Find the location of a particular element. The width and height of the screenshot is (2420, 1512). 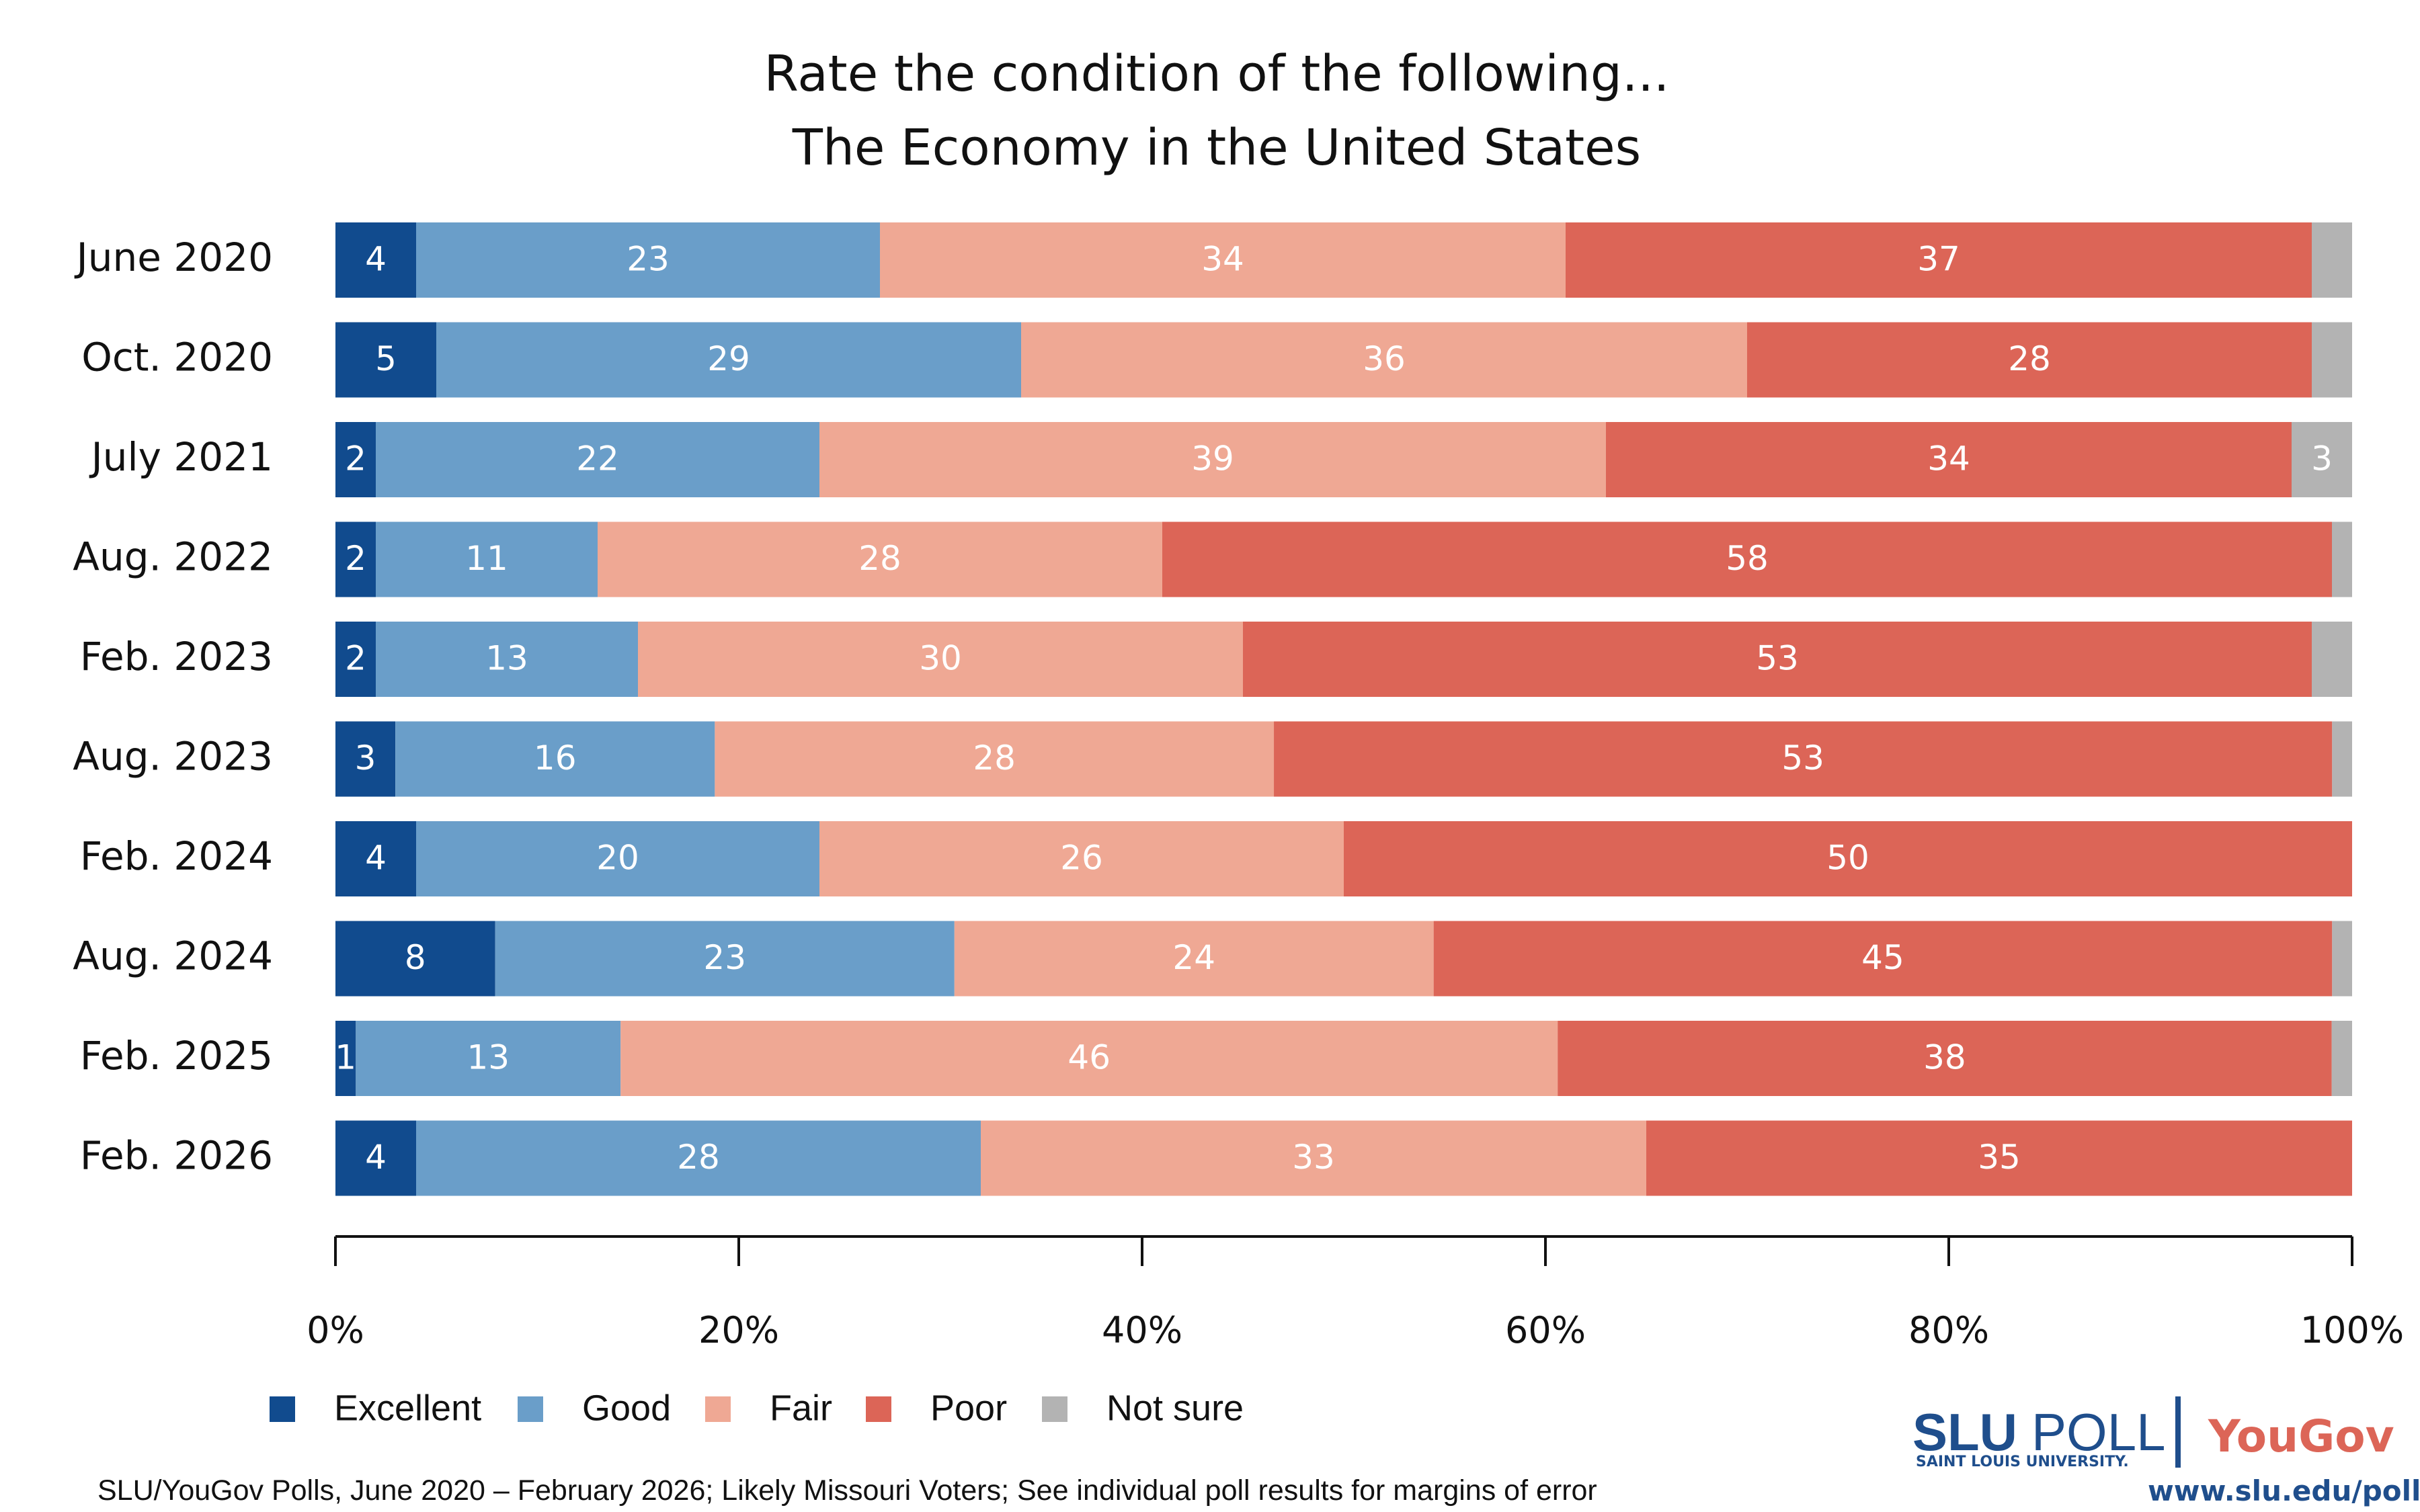

data-label: 29 is located at coordinates (728, 359).